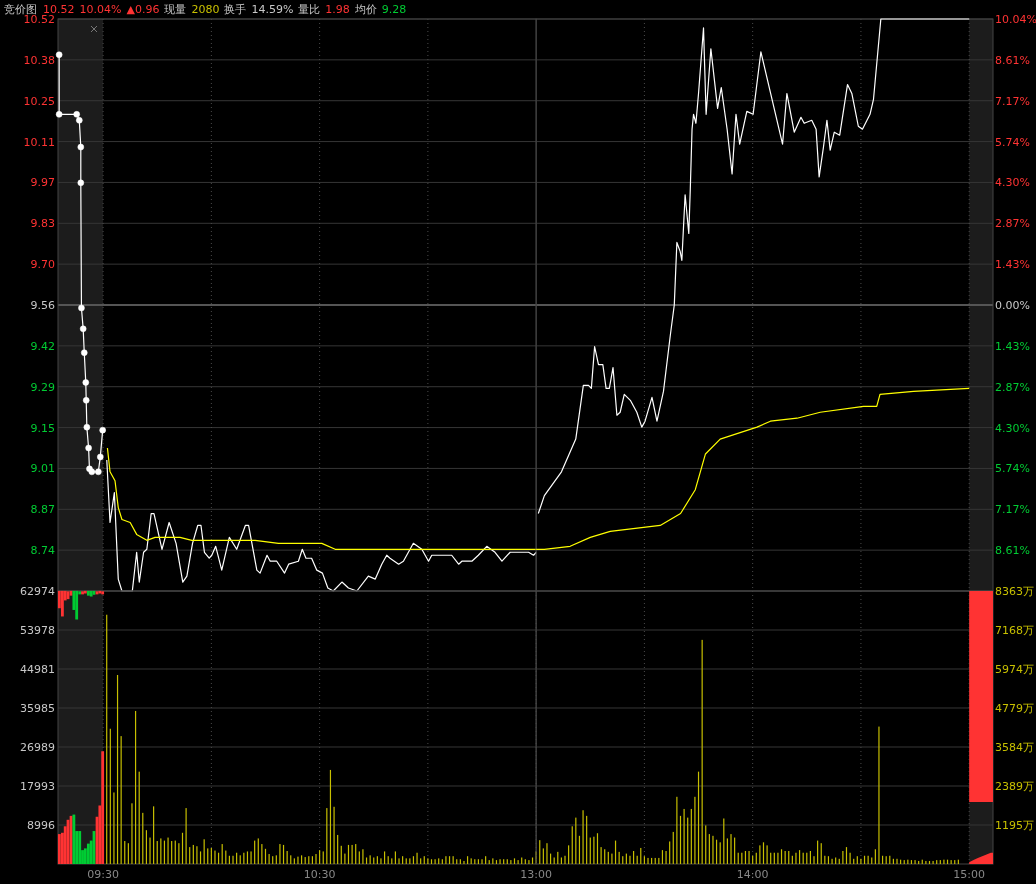  Describe the element at coordinates (42, 510) in the screenshot. I see `y-tick-label: 8.87` at that location.